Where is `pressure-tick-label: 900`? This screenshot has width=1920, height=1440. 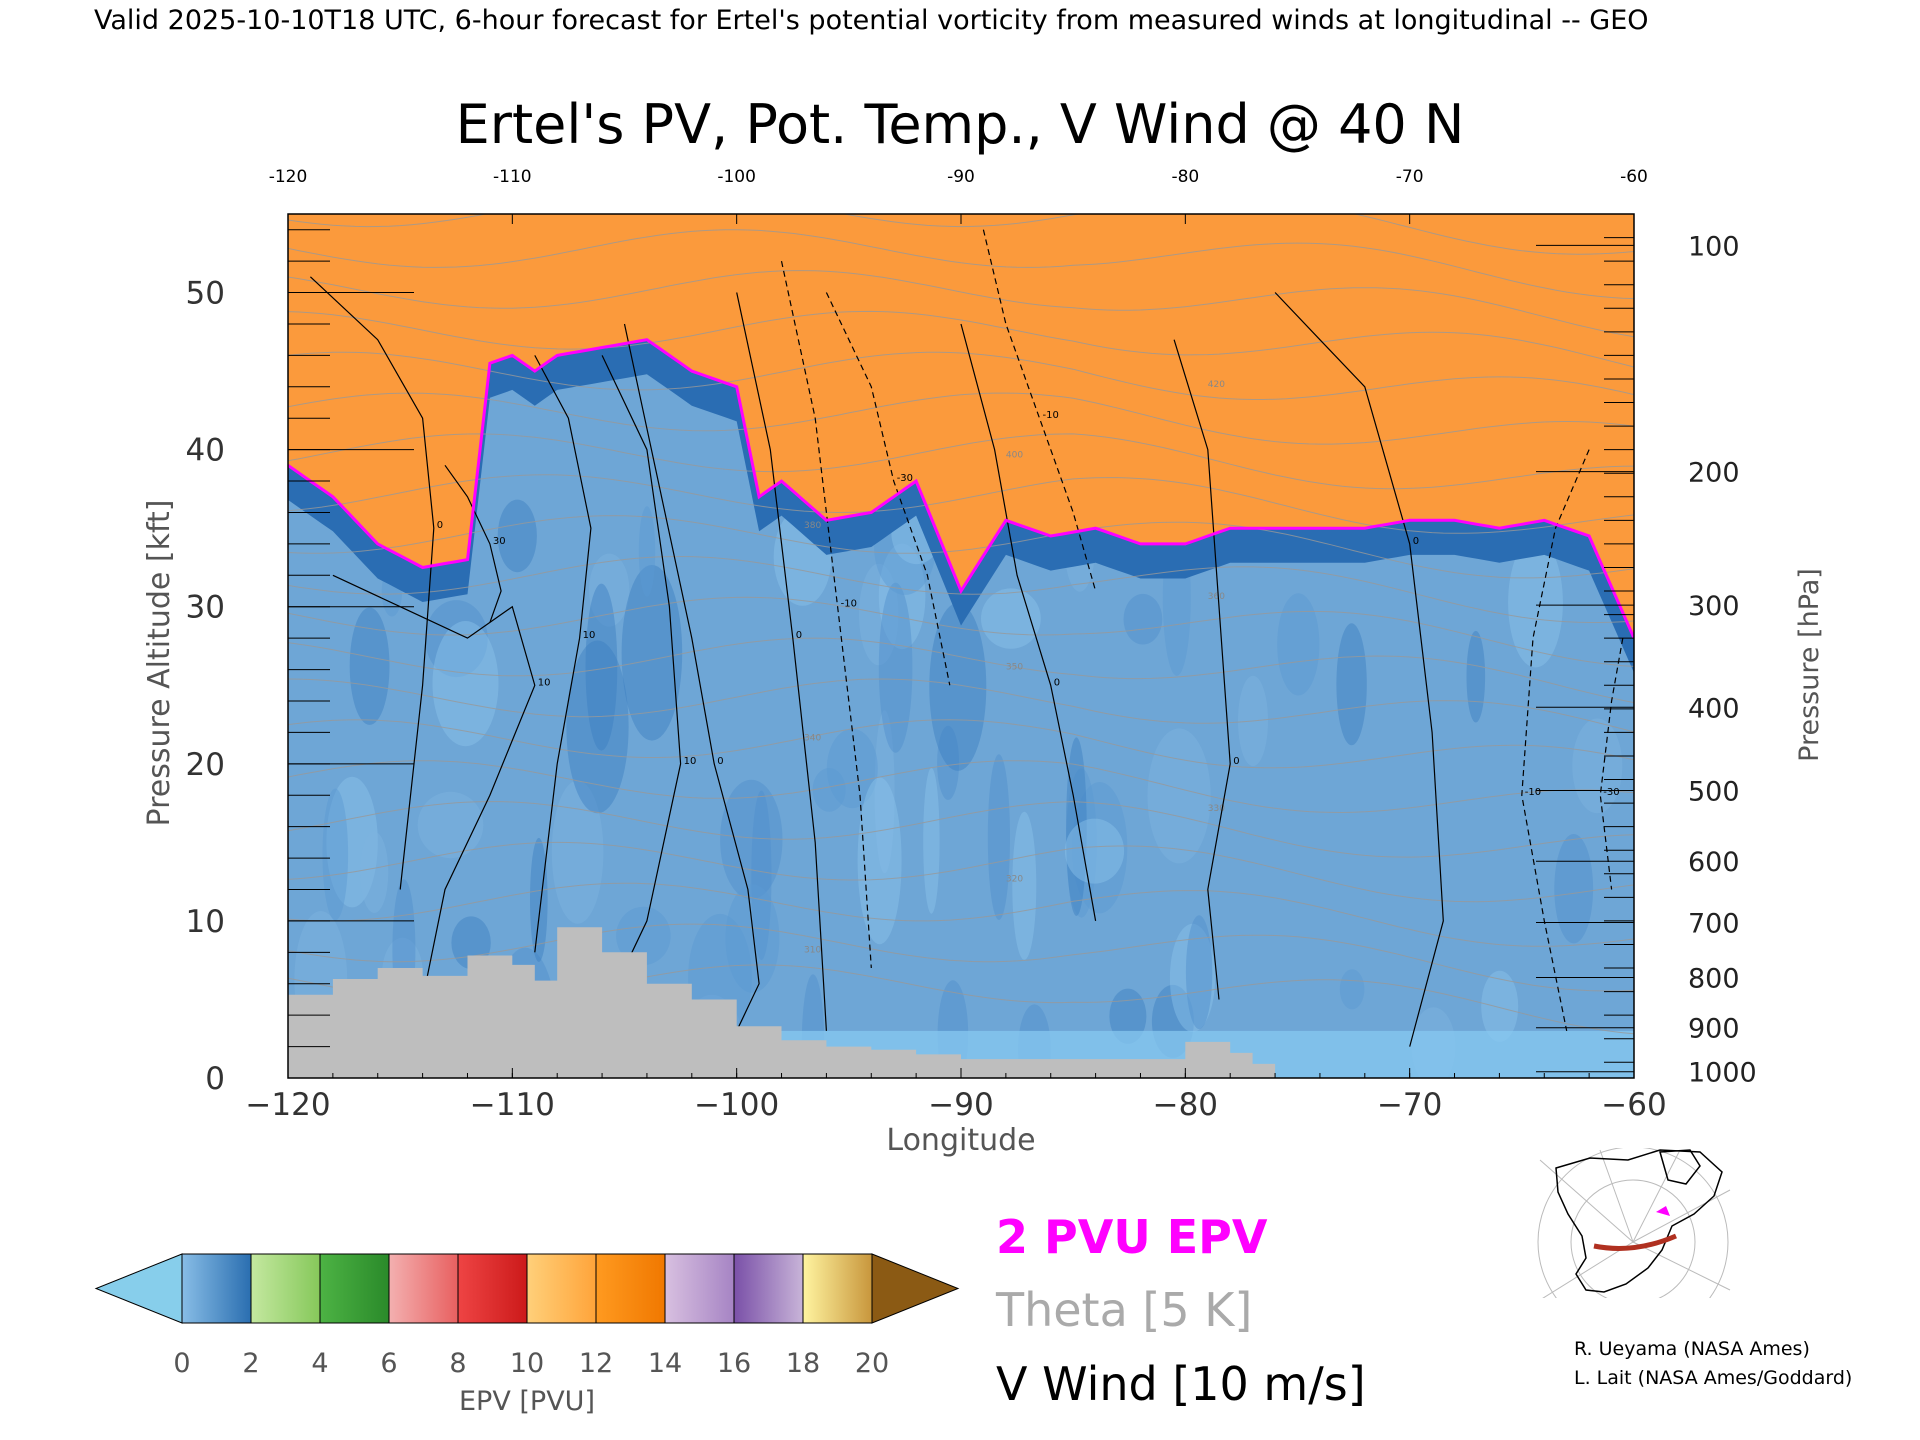 pressure-tick-label: 900 is located at coordinates (1714, 1029).